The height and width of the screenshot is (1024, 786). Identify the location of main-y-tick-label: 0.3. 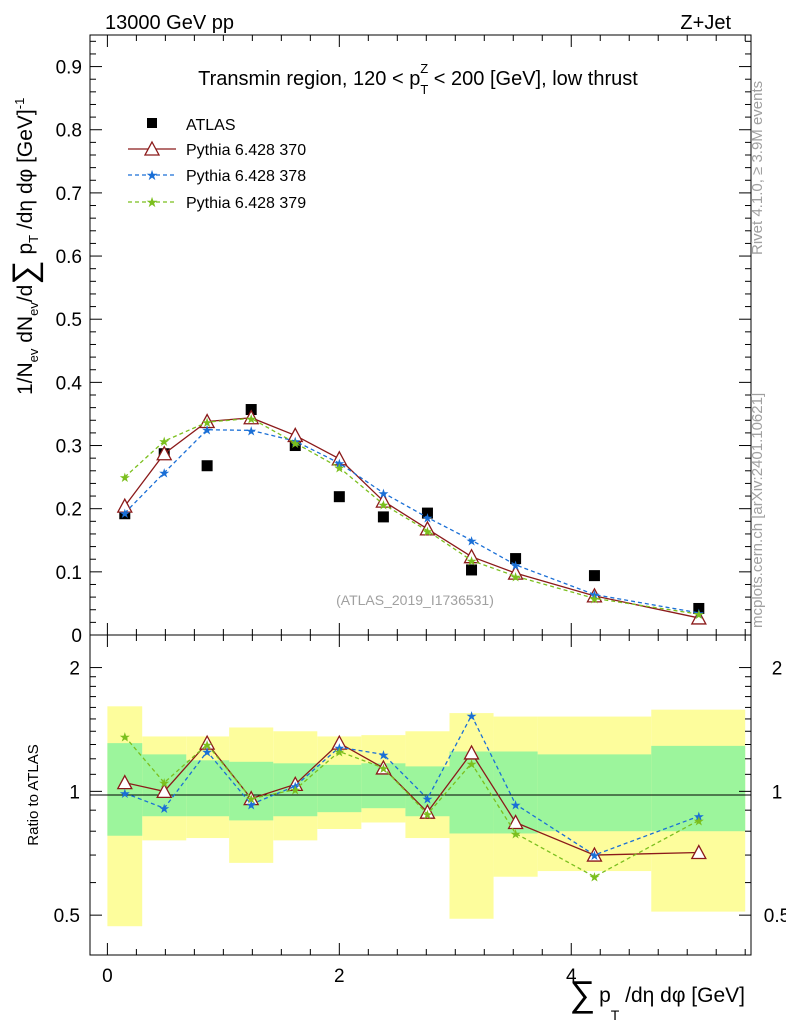
(69, 447).